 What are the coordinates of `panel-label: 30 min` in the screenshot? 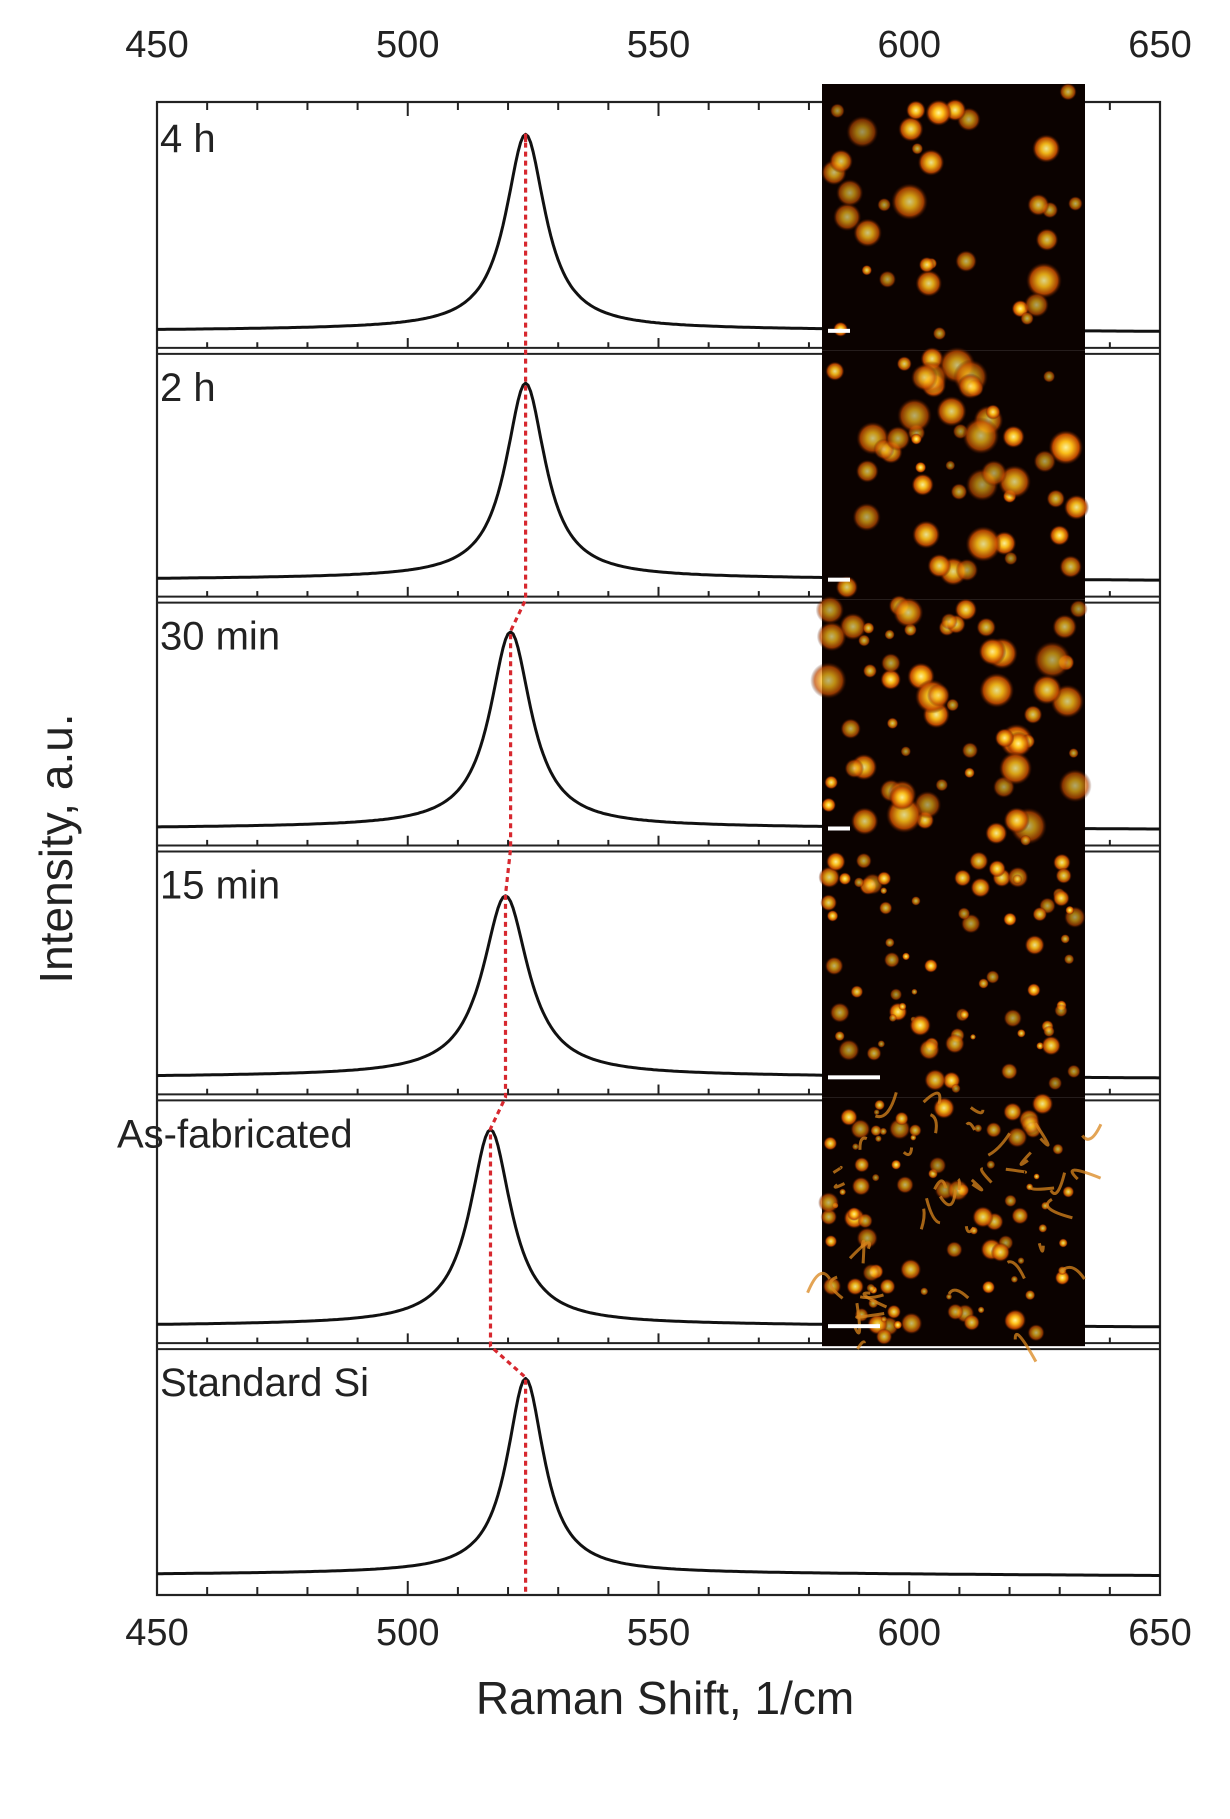 It's located at (220, 637).